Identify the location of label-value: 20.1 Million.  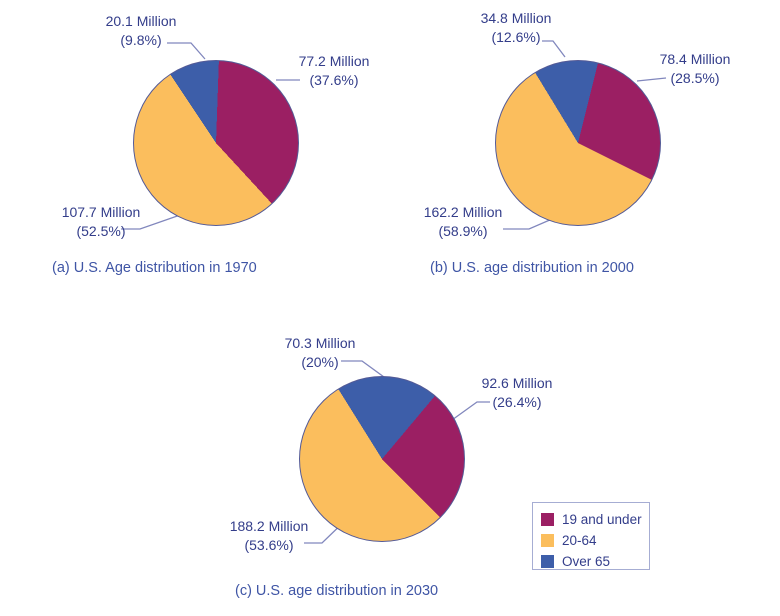
(141, 21).